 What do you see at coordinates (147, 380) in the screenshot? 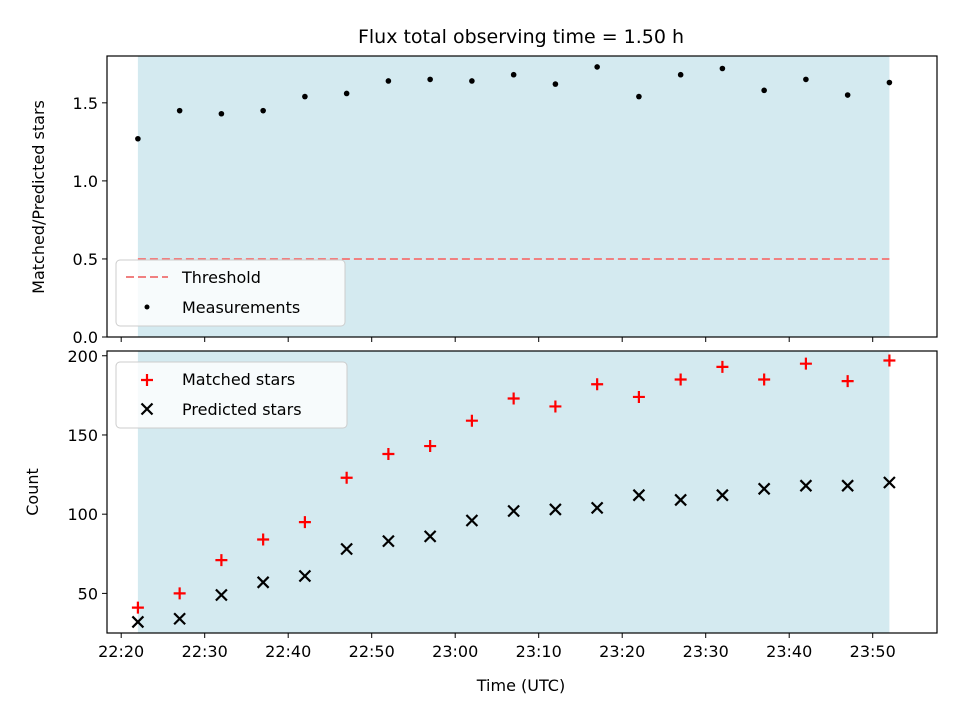
I see `legend-matched-swatch` at bounding box center [147, 380].